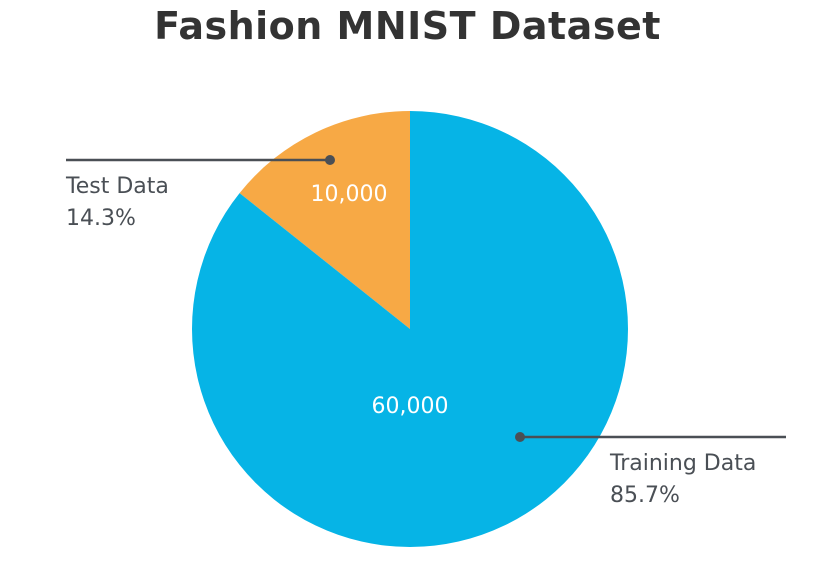 This screenshot has width=815, height=581. Describe the element at coordinates (117, 186) in the screenshot. I see `legend-name-test-data: Test Data` at that location.